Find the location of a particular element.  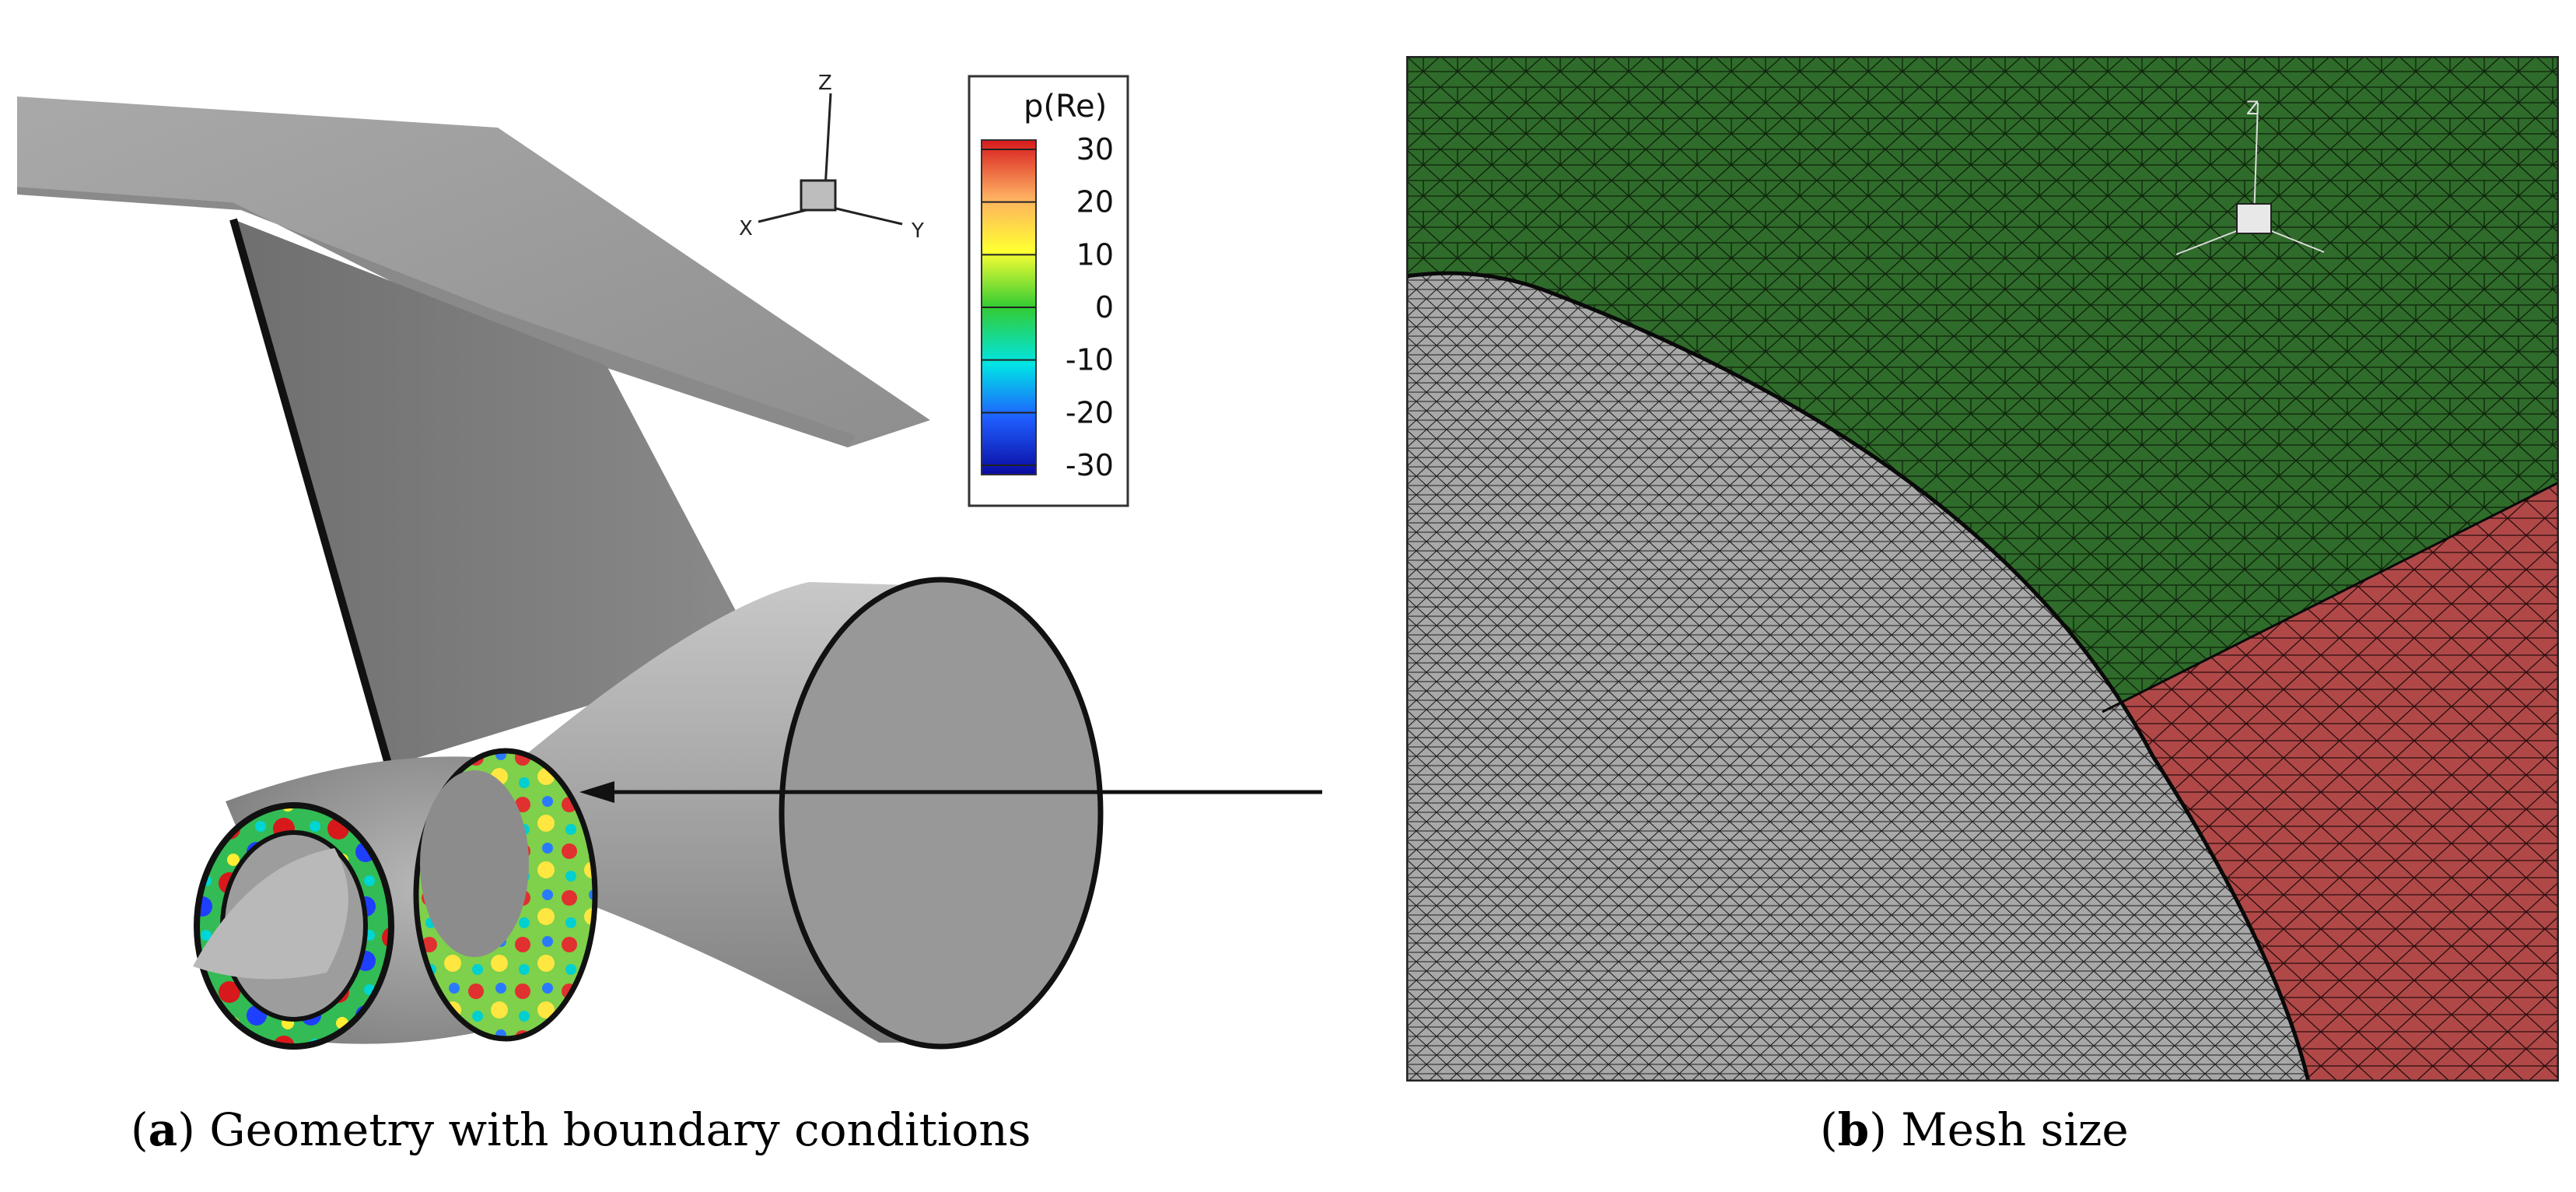

pylon is located at coordinates (496, 493).